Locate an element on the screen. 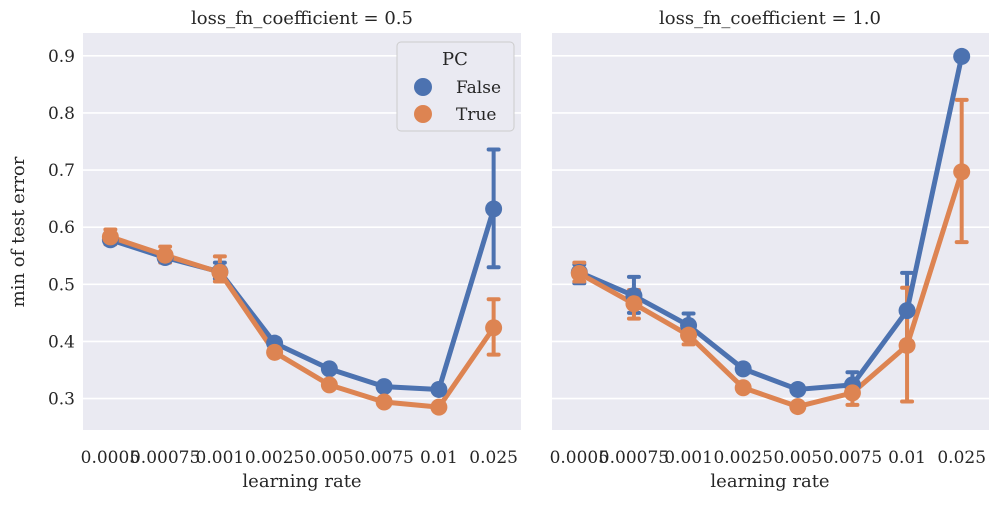  left-x-tick-label: 0.025 is located at coordinates (493, 458).